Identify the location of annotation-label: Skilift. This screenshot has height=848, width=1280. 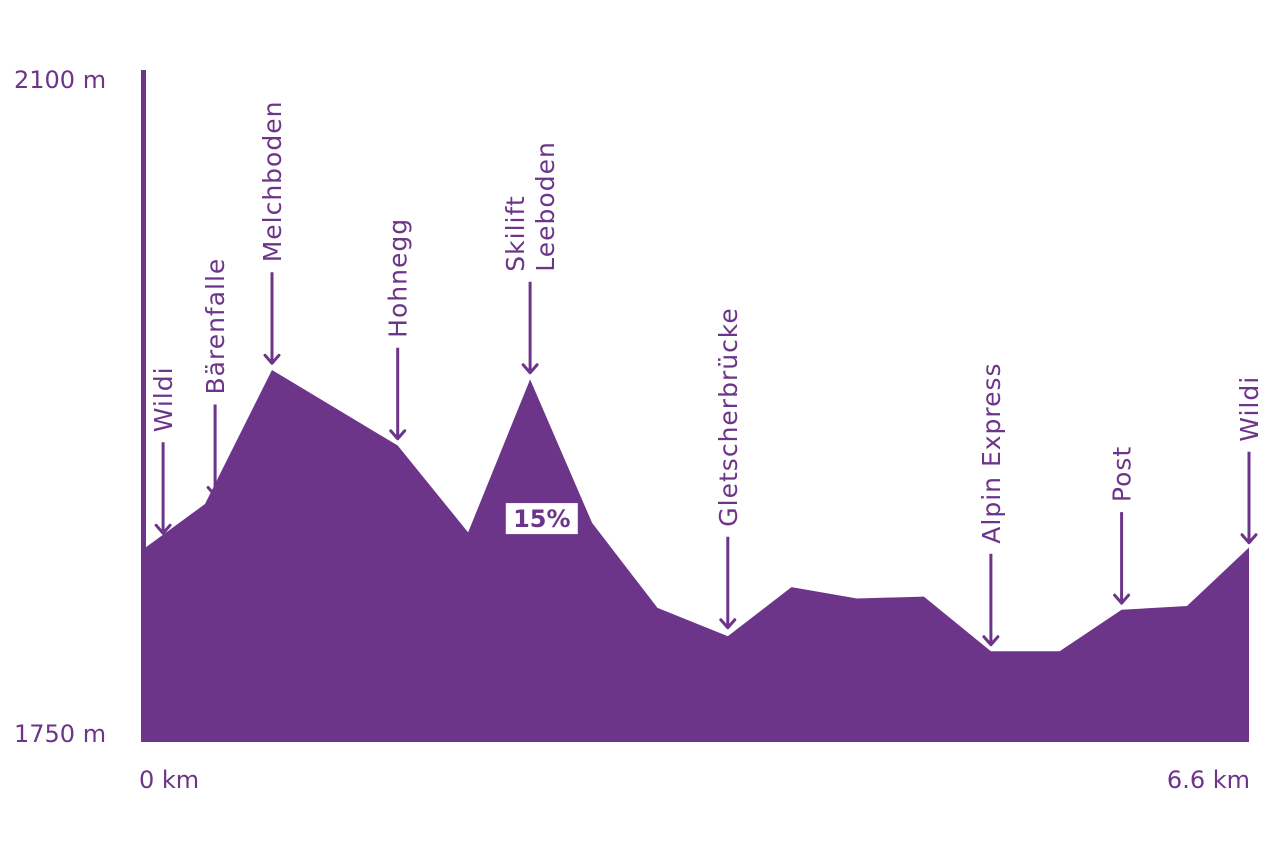
(515, 233).